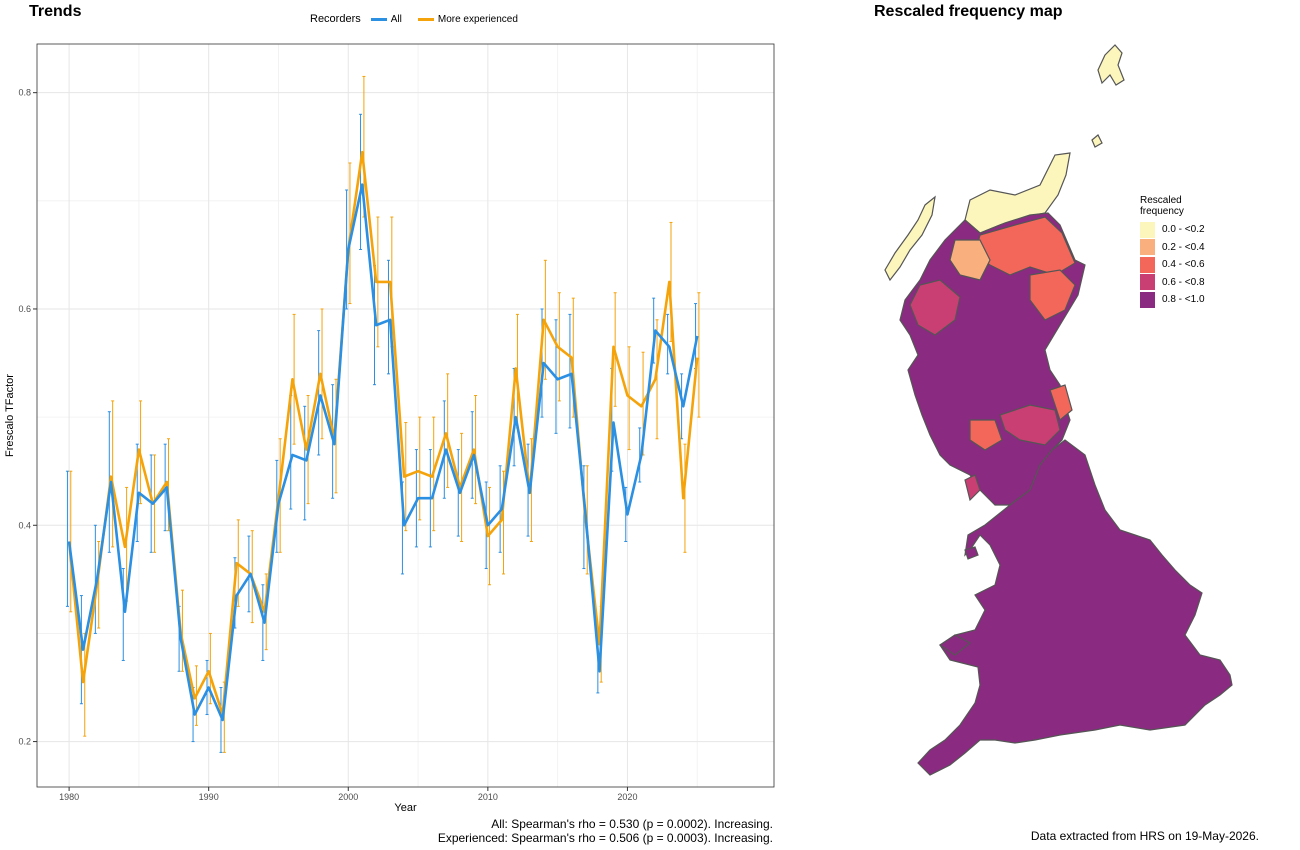 The image size is (1300, 850). I want to click on legend-swatch-all, so click(378, 19).